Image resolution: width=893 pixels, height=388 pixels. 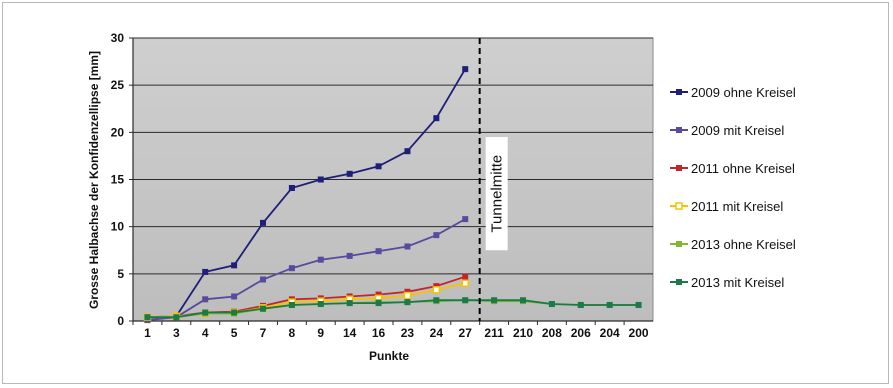 I want to click on y-tick-label-20: 20, so click(x=118, y=132).